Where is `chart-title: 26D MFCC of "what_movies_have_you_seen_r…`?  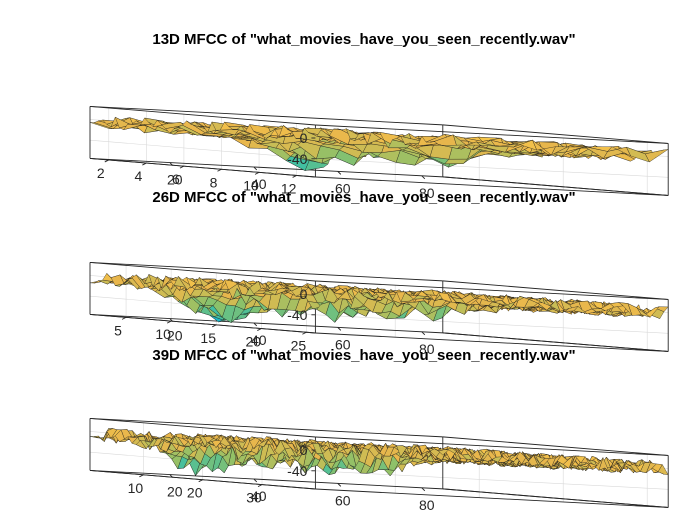 chart-title: 26D MFCC of "what_movies_have_you_seen_r… is located at coordinates (363, 197).